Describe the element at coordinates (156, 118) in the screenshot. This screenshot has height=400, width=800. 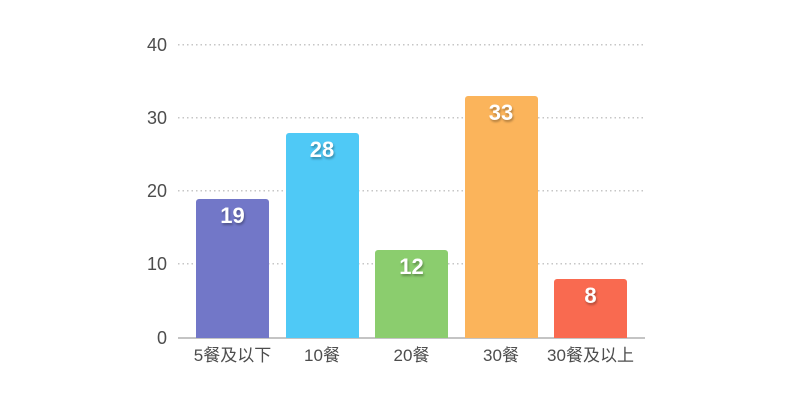
I see `y-axis-tick-label: 30` at that location.